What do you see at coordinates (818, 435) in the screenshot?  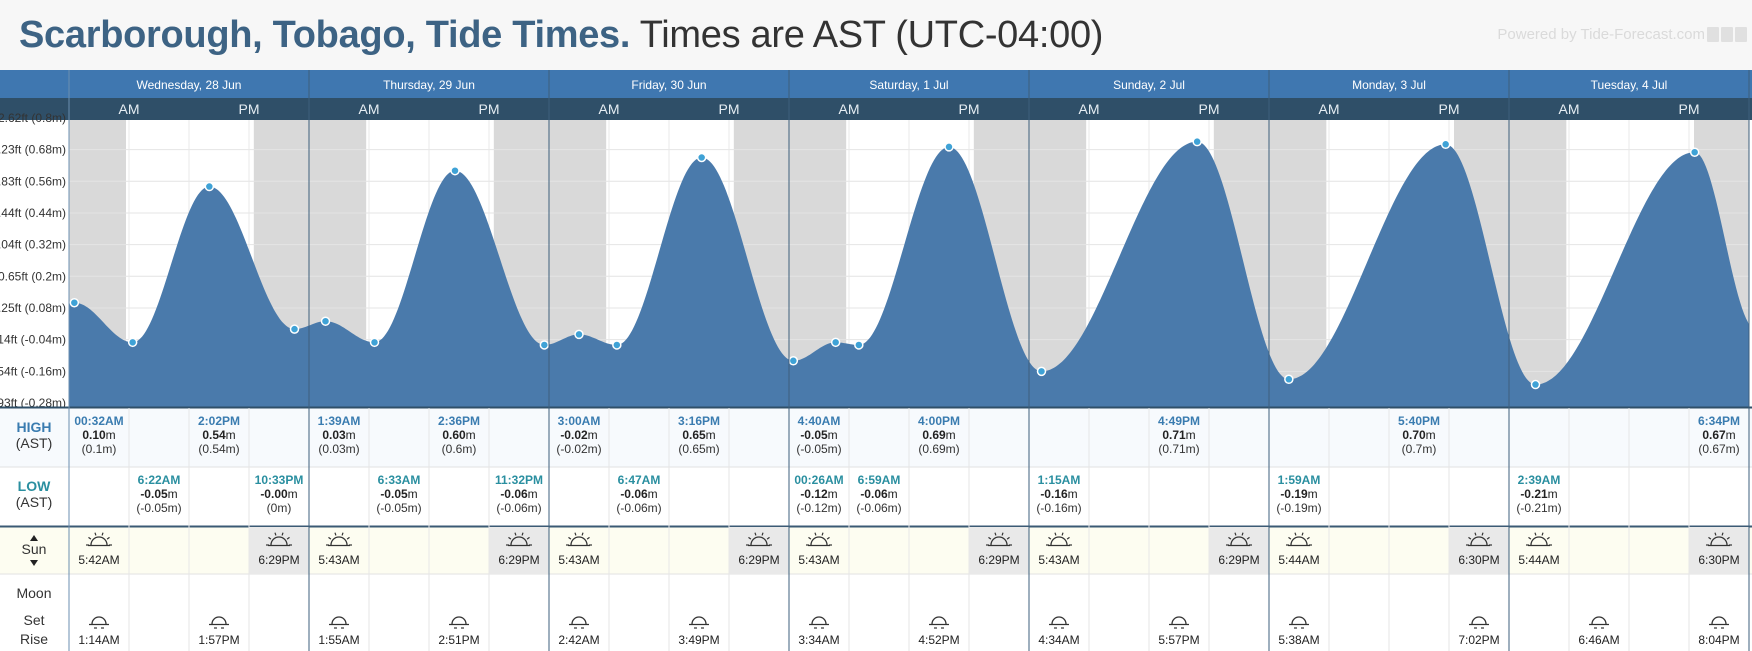 I see `high-tide-height: -0.05m` at bounding box center [818, 435].